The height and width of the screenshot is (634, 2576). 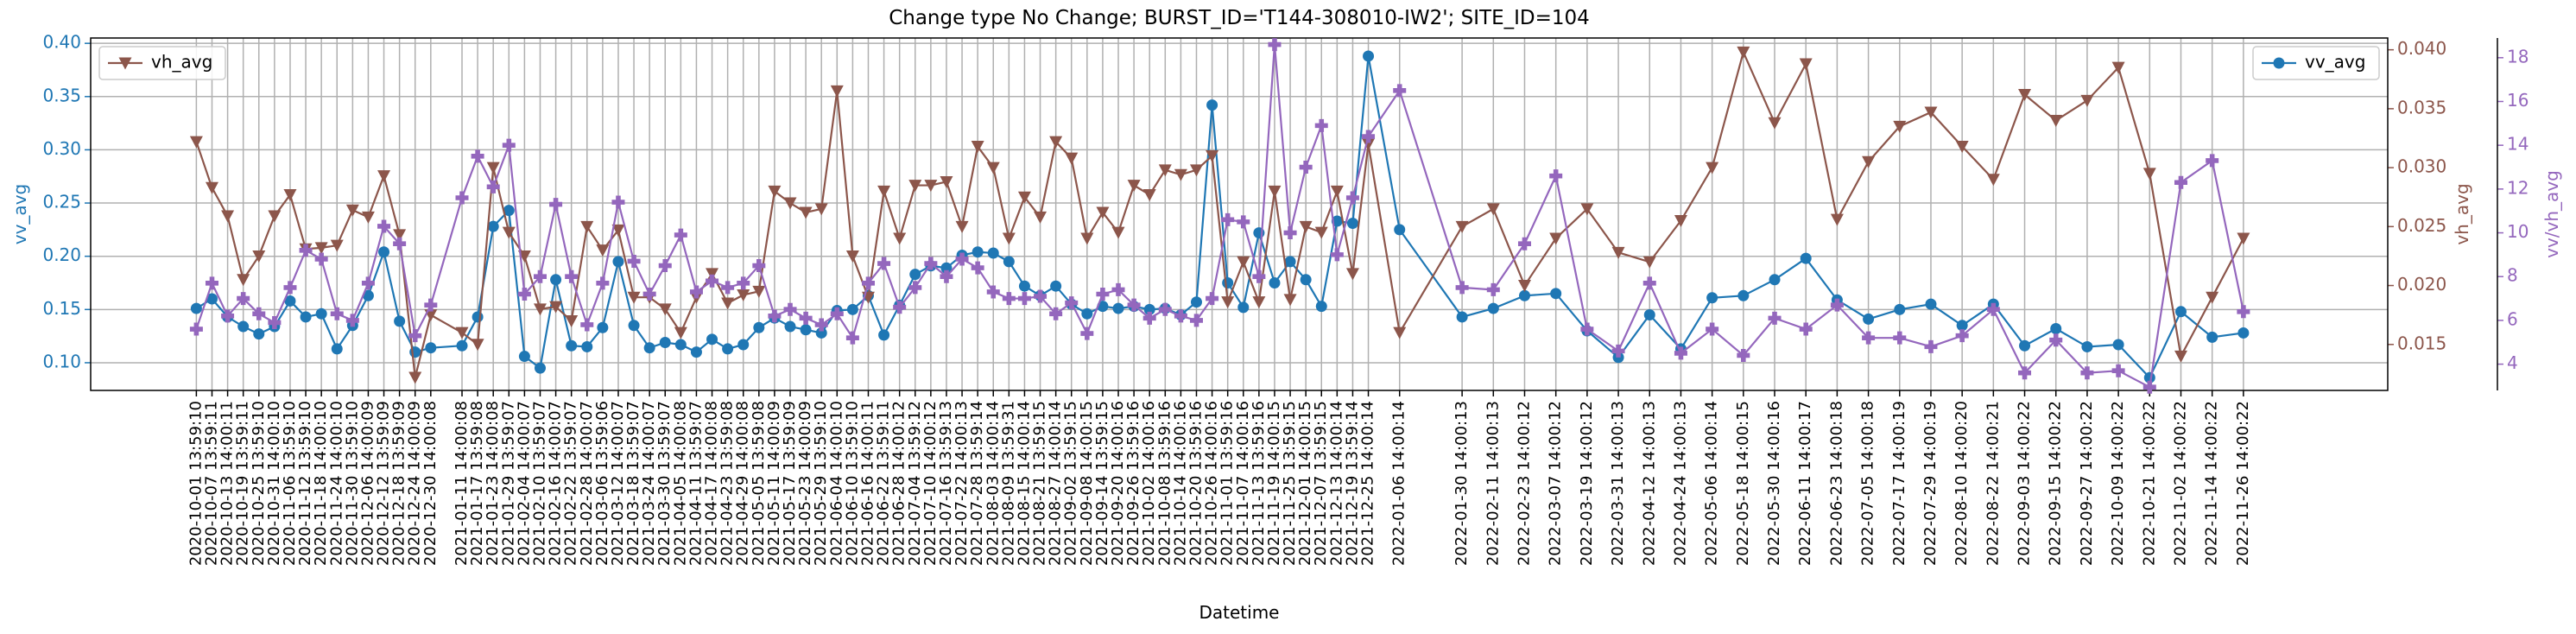 I want to click on legend-marker, so click(x=125, y=63).